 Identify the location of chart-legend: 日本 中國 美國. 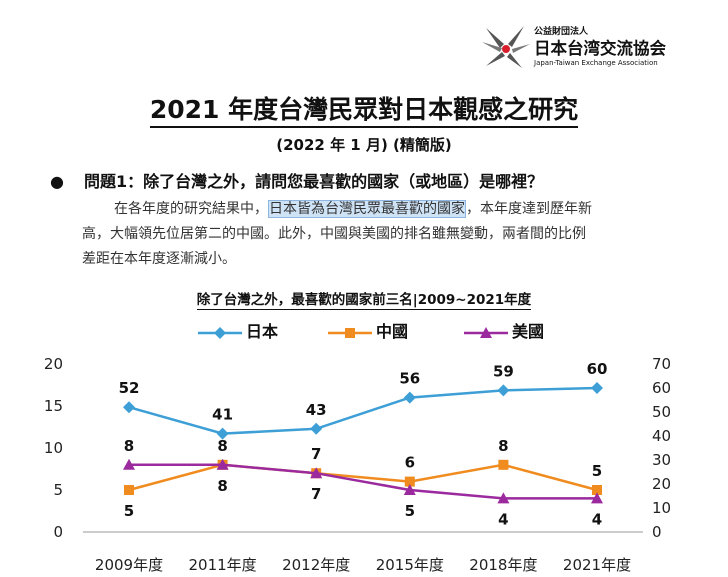
(364, 331).